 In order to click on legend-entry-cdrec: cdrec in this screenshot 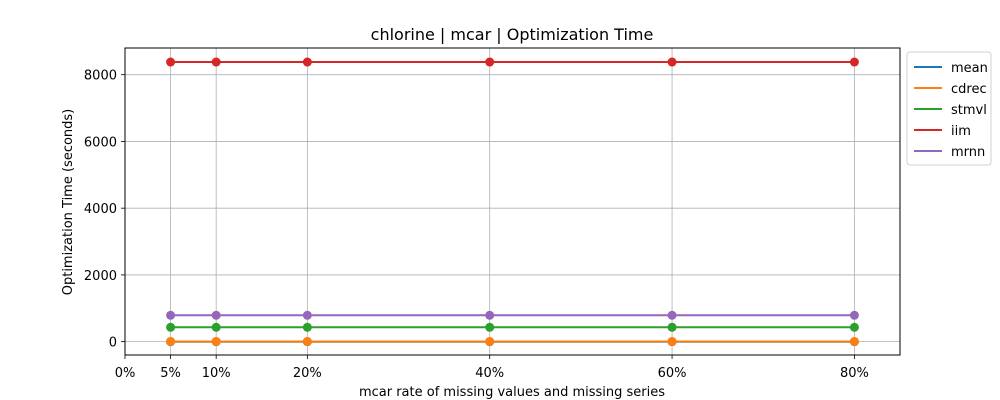, I will do `click(950, 89)`.